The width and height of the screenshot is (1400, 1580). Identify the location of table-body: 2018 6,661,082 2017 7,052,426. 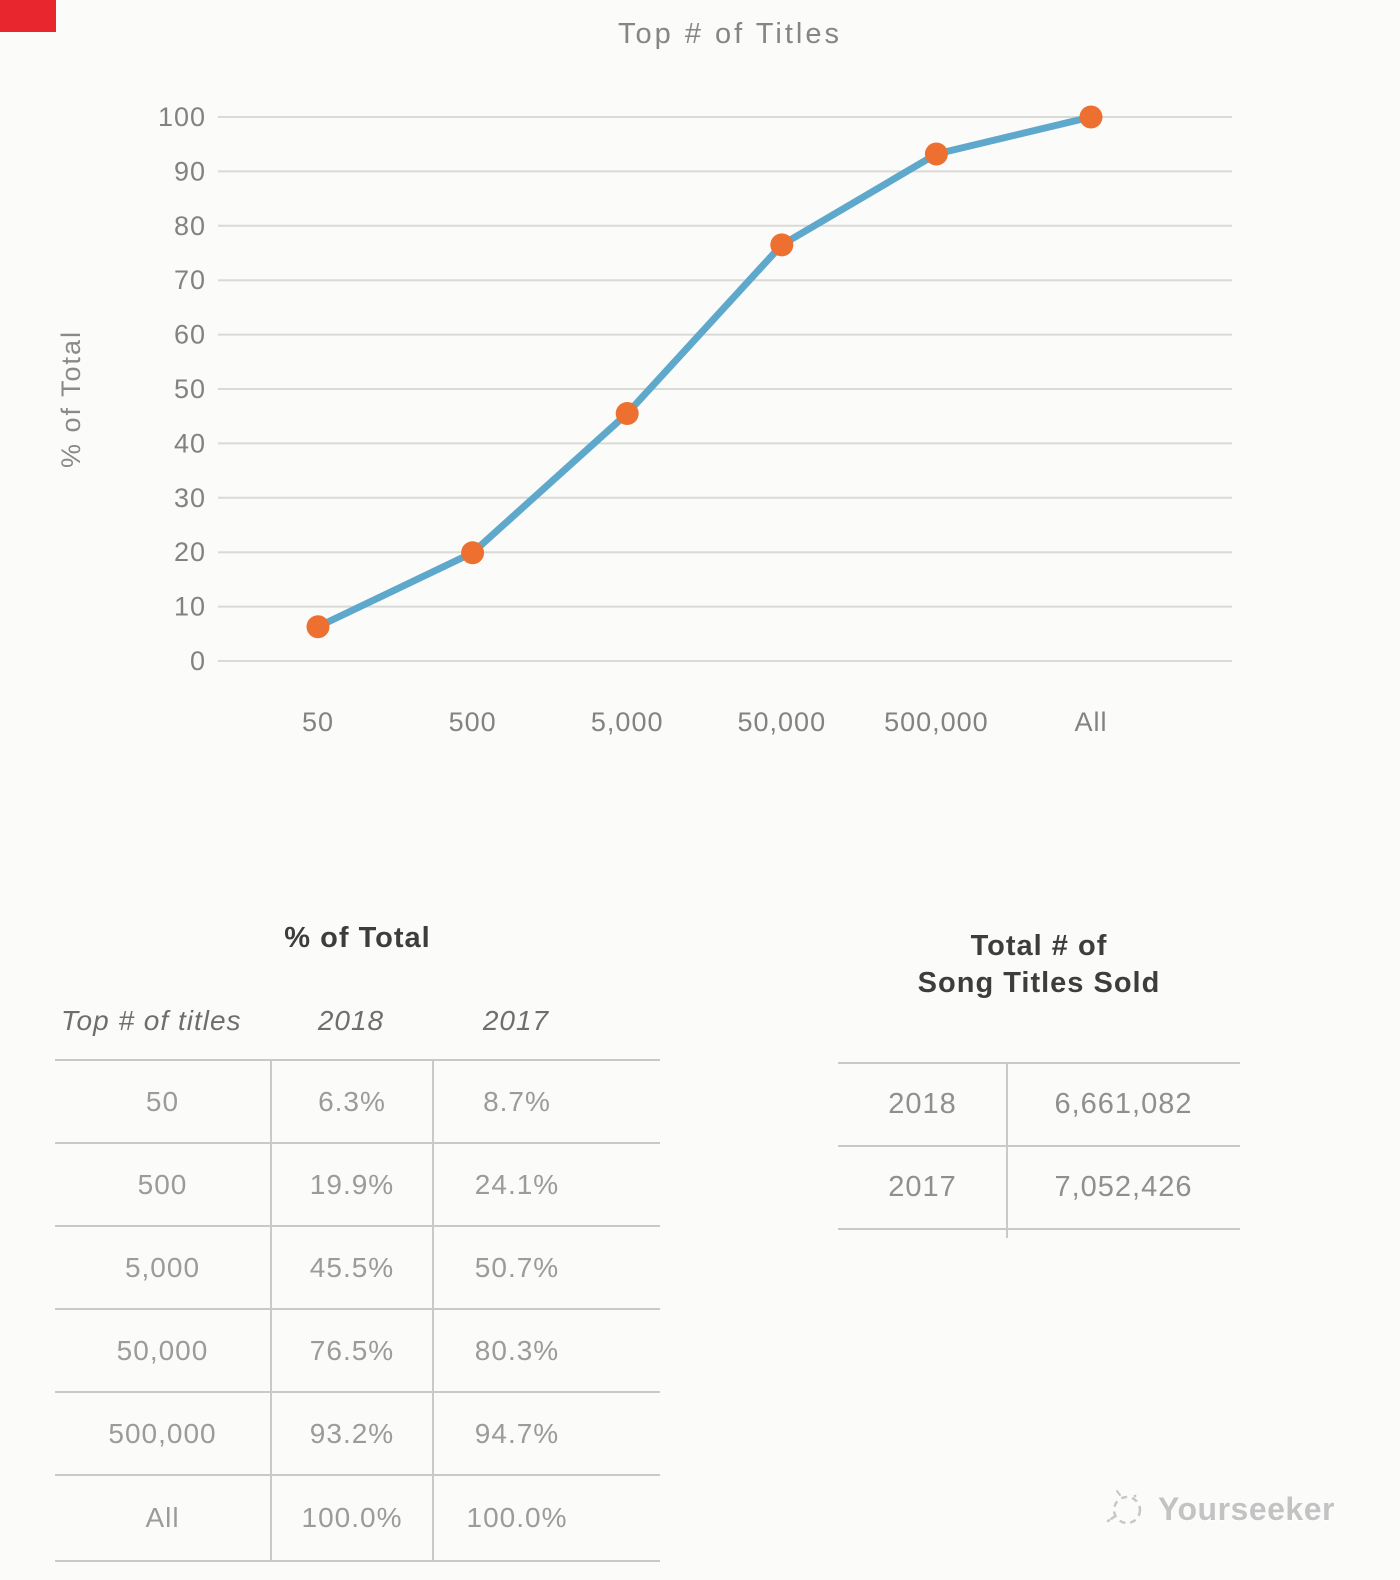
(1039, 1150).